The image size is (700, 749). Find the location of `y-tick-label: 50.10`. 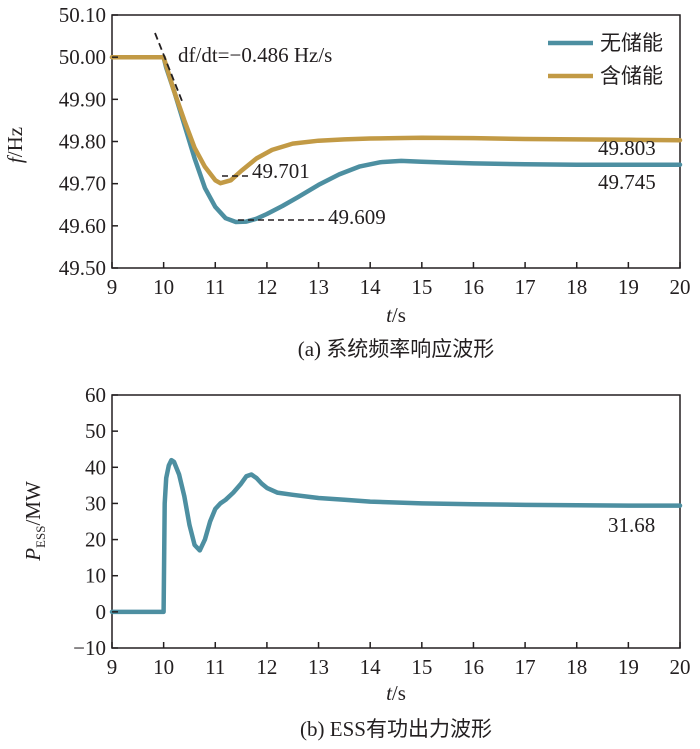

y-tick-label: 50.10 is located at coordinates (82, 15).